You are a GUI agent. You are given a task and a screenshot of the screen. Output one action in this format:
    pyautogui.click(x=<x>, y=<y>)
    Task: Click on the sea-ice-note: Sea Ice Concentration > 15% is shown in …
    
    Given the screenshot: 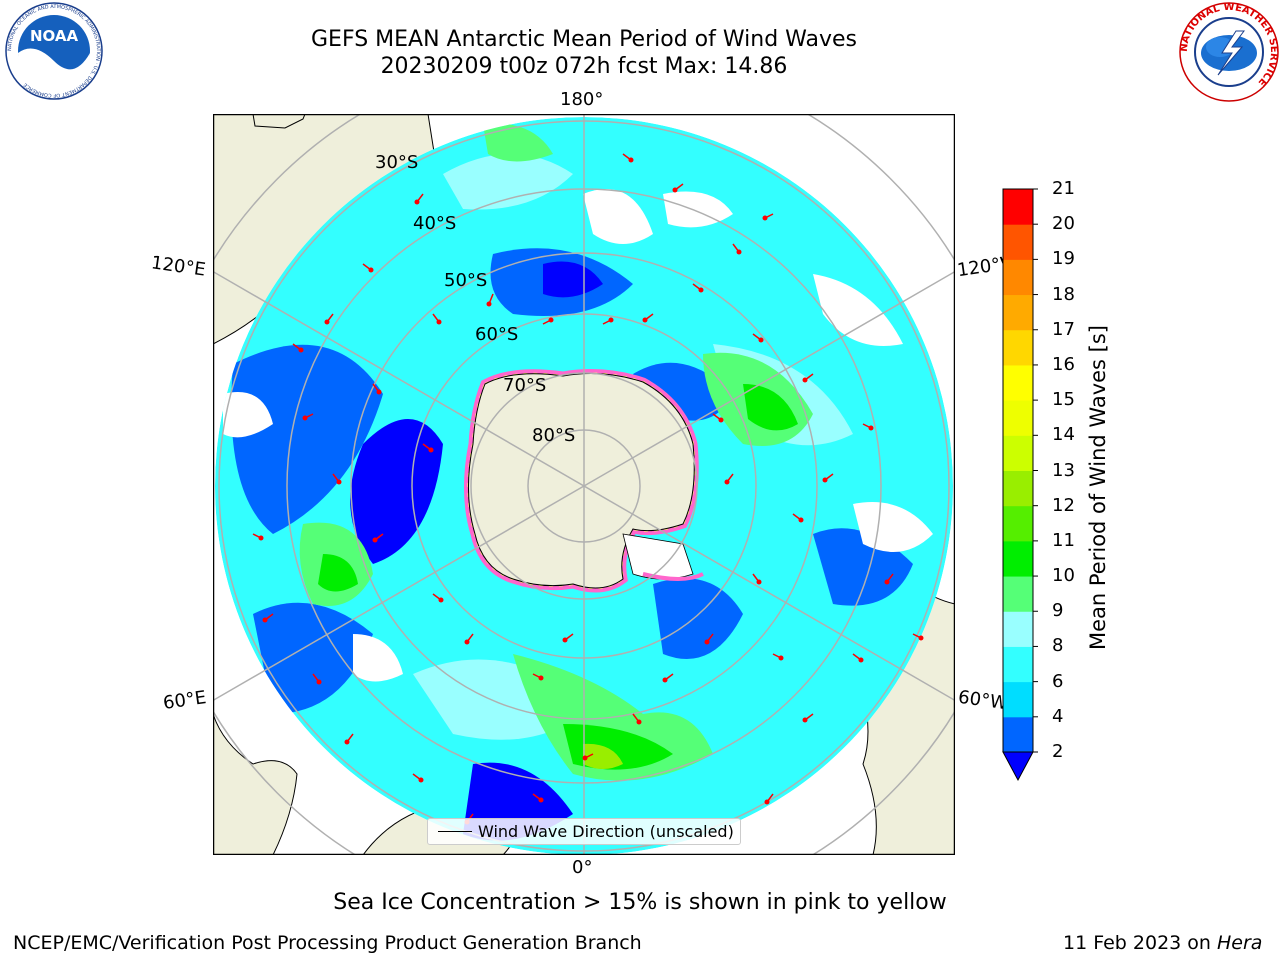 What is the action you would take?
    pyautogui.click(x=640, y=902)
    